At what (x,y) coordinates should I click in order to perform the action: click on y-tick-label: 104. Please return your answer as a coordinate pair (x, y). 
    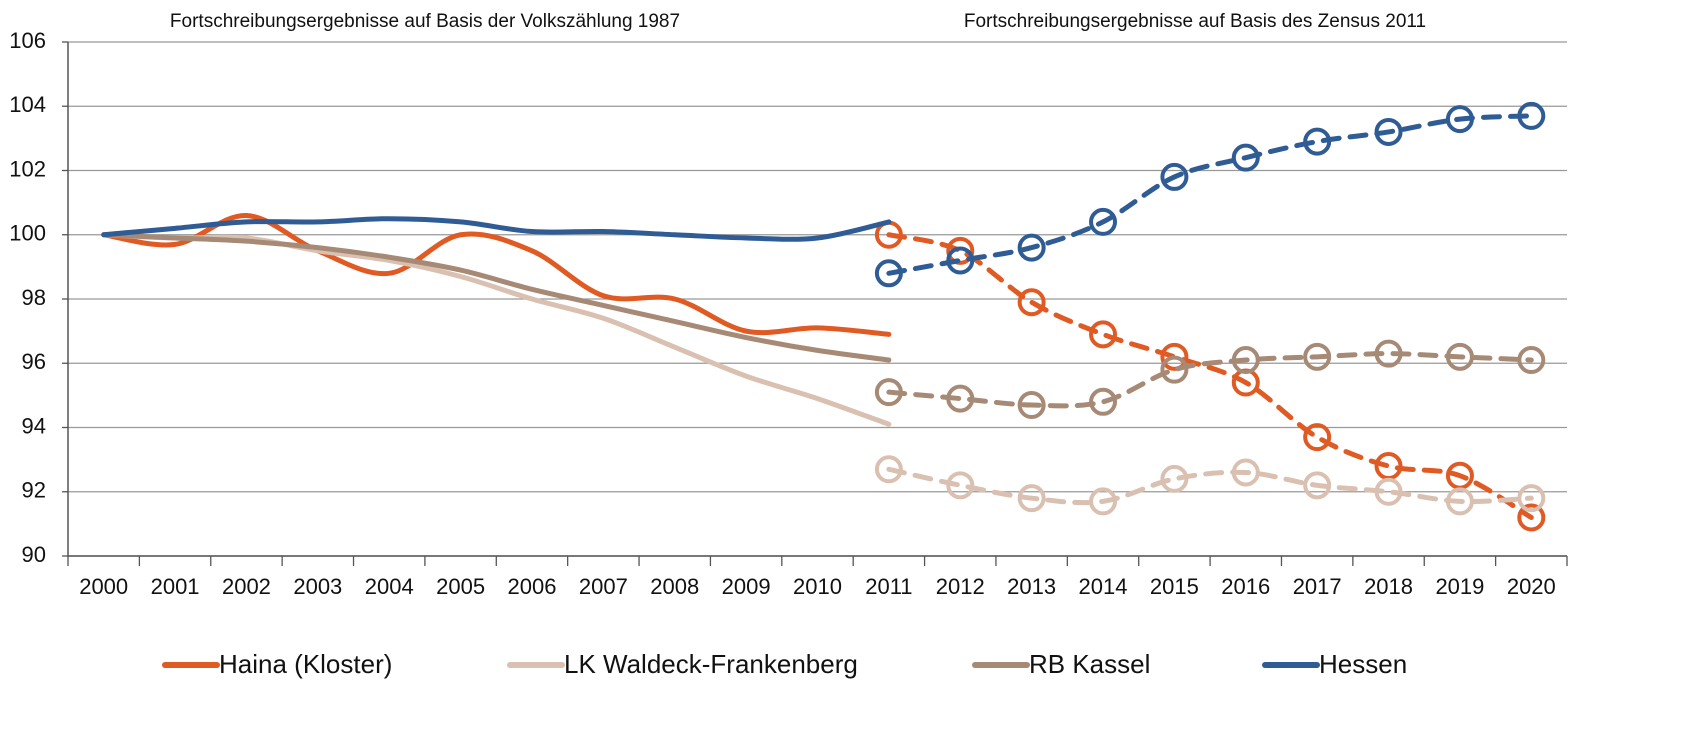
    Looking at the image, I should click on (27, 104).